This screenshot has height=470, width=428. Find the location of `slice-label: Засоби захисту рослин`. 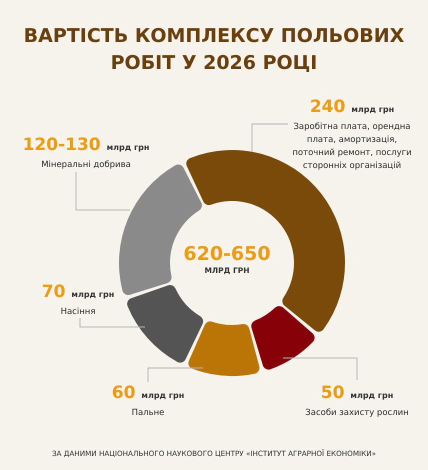

slice-label: Засоби захисту рослин is located at coordinates (357, 413).